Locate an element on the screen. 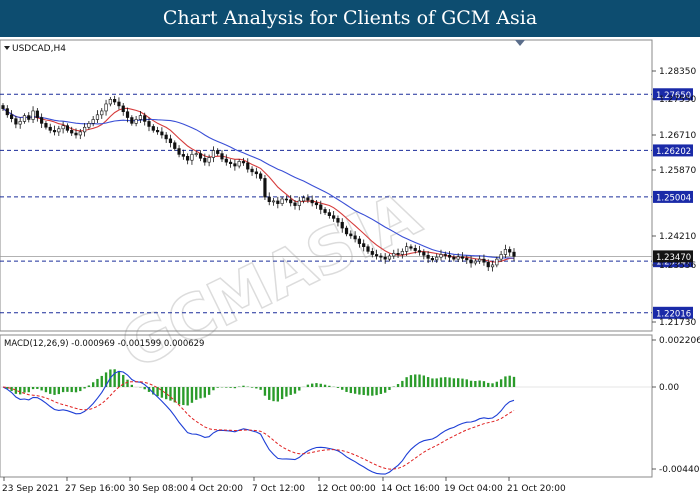 This screenshot has height=500, width=700. macd-tick-label: 0.00 is located at coordinates (669, 388).